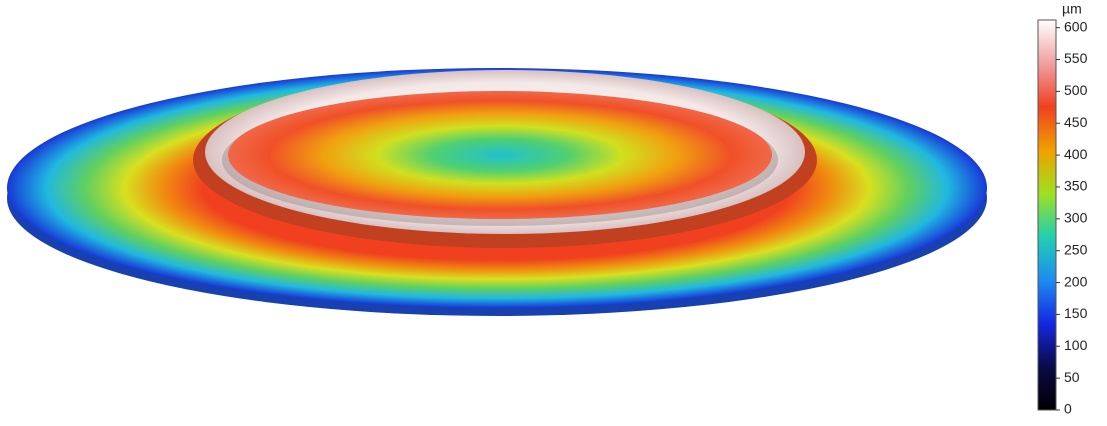  I want to click on colorbar-tick-label: 0, so click(1068, 409).